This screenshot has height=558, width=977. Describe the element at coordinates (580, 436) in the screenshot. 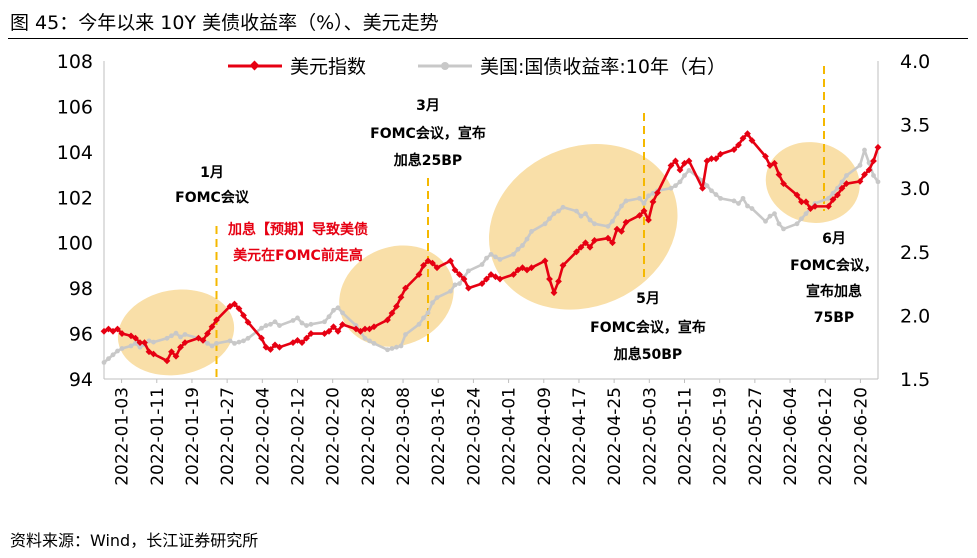

I see `x-tick-2022-04-17: 2022-04-17` at that location.